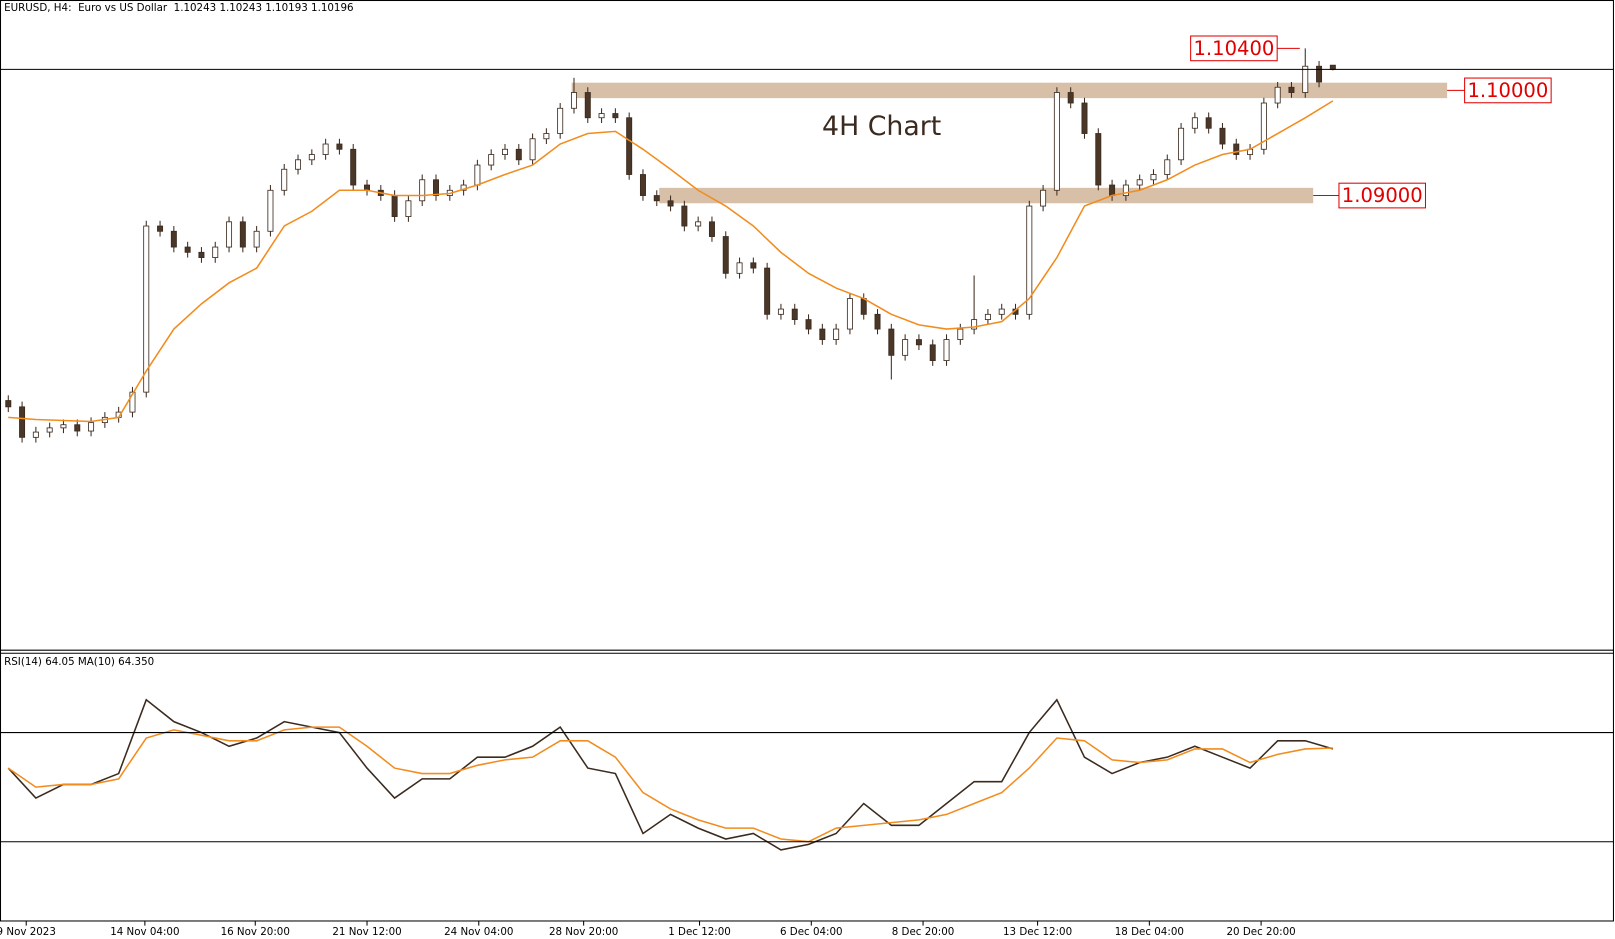  What do you see at coordinates (478, 932) in the screenshot?
I see `x-tick-label: 24 Nov 04:00` at bounding box center [478, 932].